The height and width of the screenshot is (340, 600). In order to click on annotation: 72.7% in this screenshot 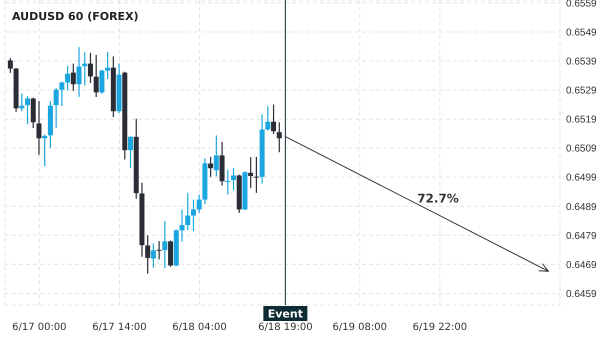, I will do `click(438, 199)`.